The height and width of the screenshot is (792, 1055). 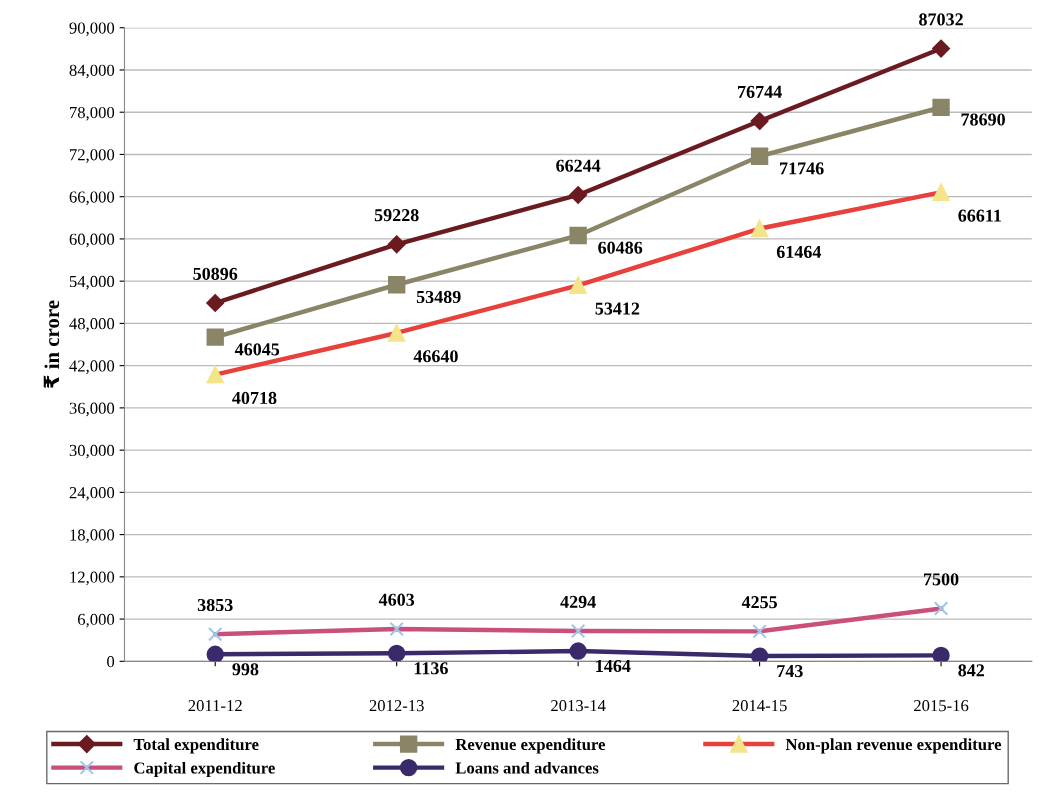 What do you see at coordinates (92, 156) in the screenshot?
I see `y-tick-label: 72,000` at bounding box center [92, 156].